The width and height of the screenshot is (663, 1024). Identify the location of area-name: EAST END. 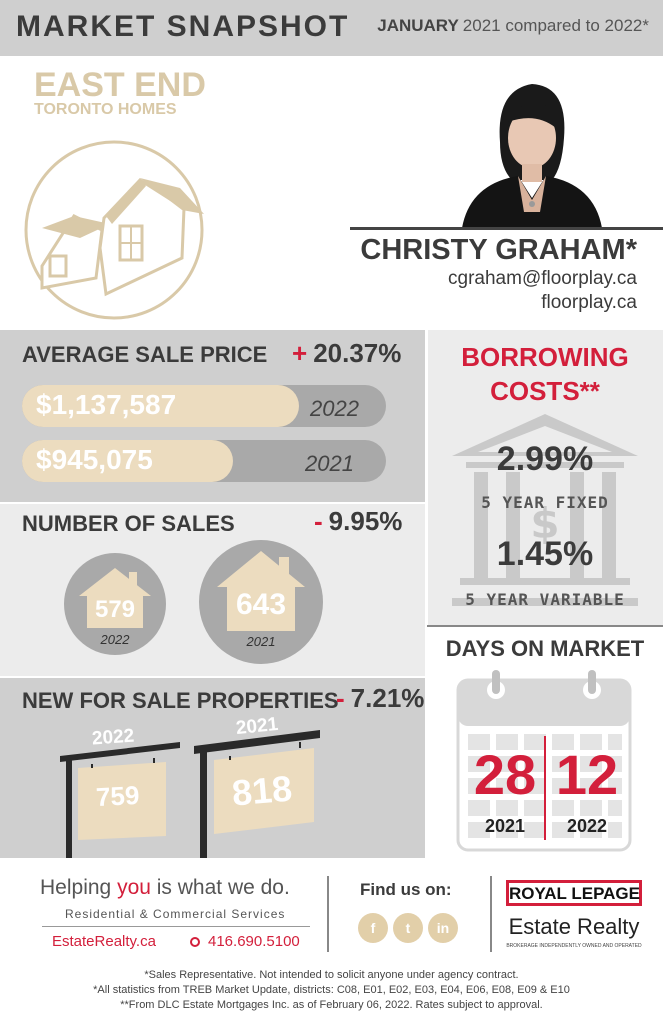
(120, 85).